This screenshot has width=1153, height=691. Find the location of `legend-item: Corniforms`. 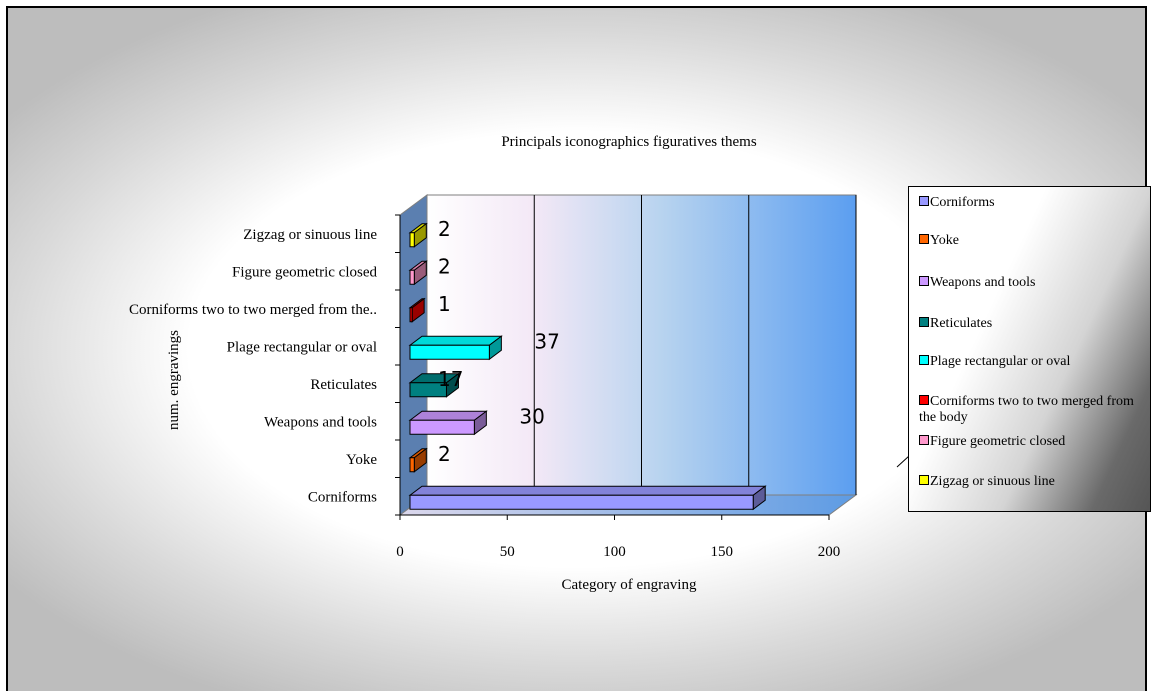

legend-item: Corniforms is located at coordinates (1033, 203).